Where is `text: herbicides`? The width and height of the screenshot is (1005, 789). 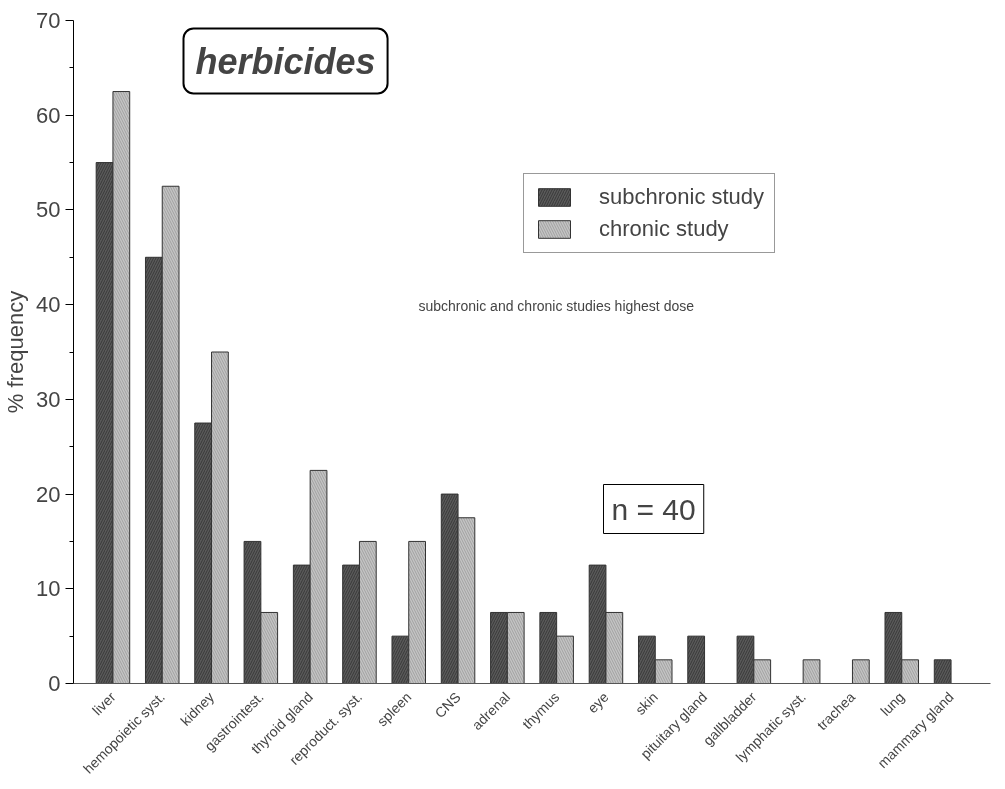
text: herbicides is located at coordinates (285, 61).